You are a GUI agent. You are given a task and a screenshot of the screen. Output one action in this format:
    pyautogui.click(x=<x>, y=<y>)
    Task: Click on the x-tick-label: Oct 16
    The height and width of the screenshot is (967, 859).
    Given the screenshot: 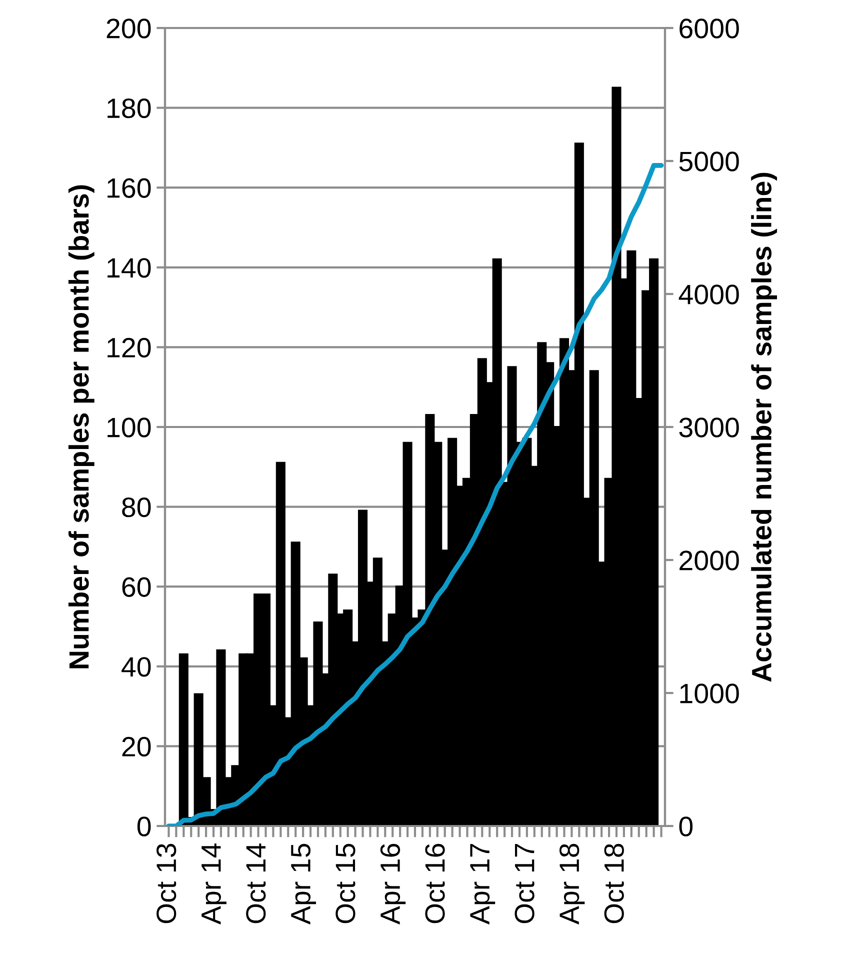 What is the action you would take?
    pyautogui.click(x=435, y=884)
    